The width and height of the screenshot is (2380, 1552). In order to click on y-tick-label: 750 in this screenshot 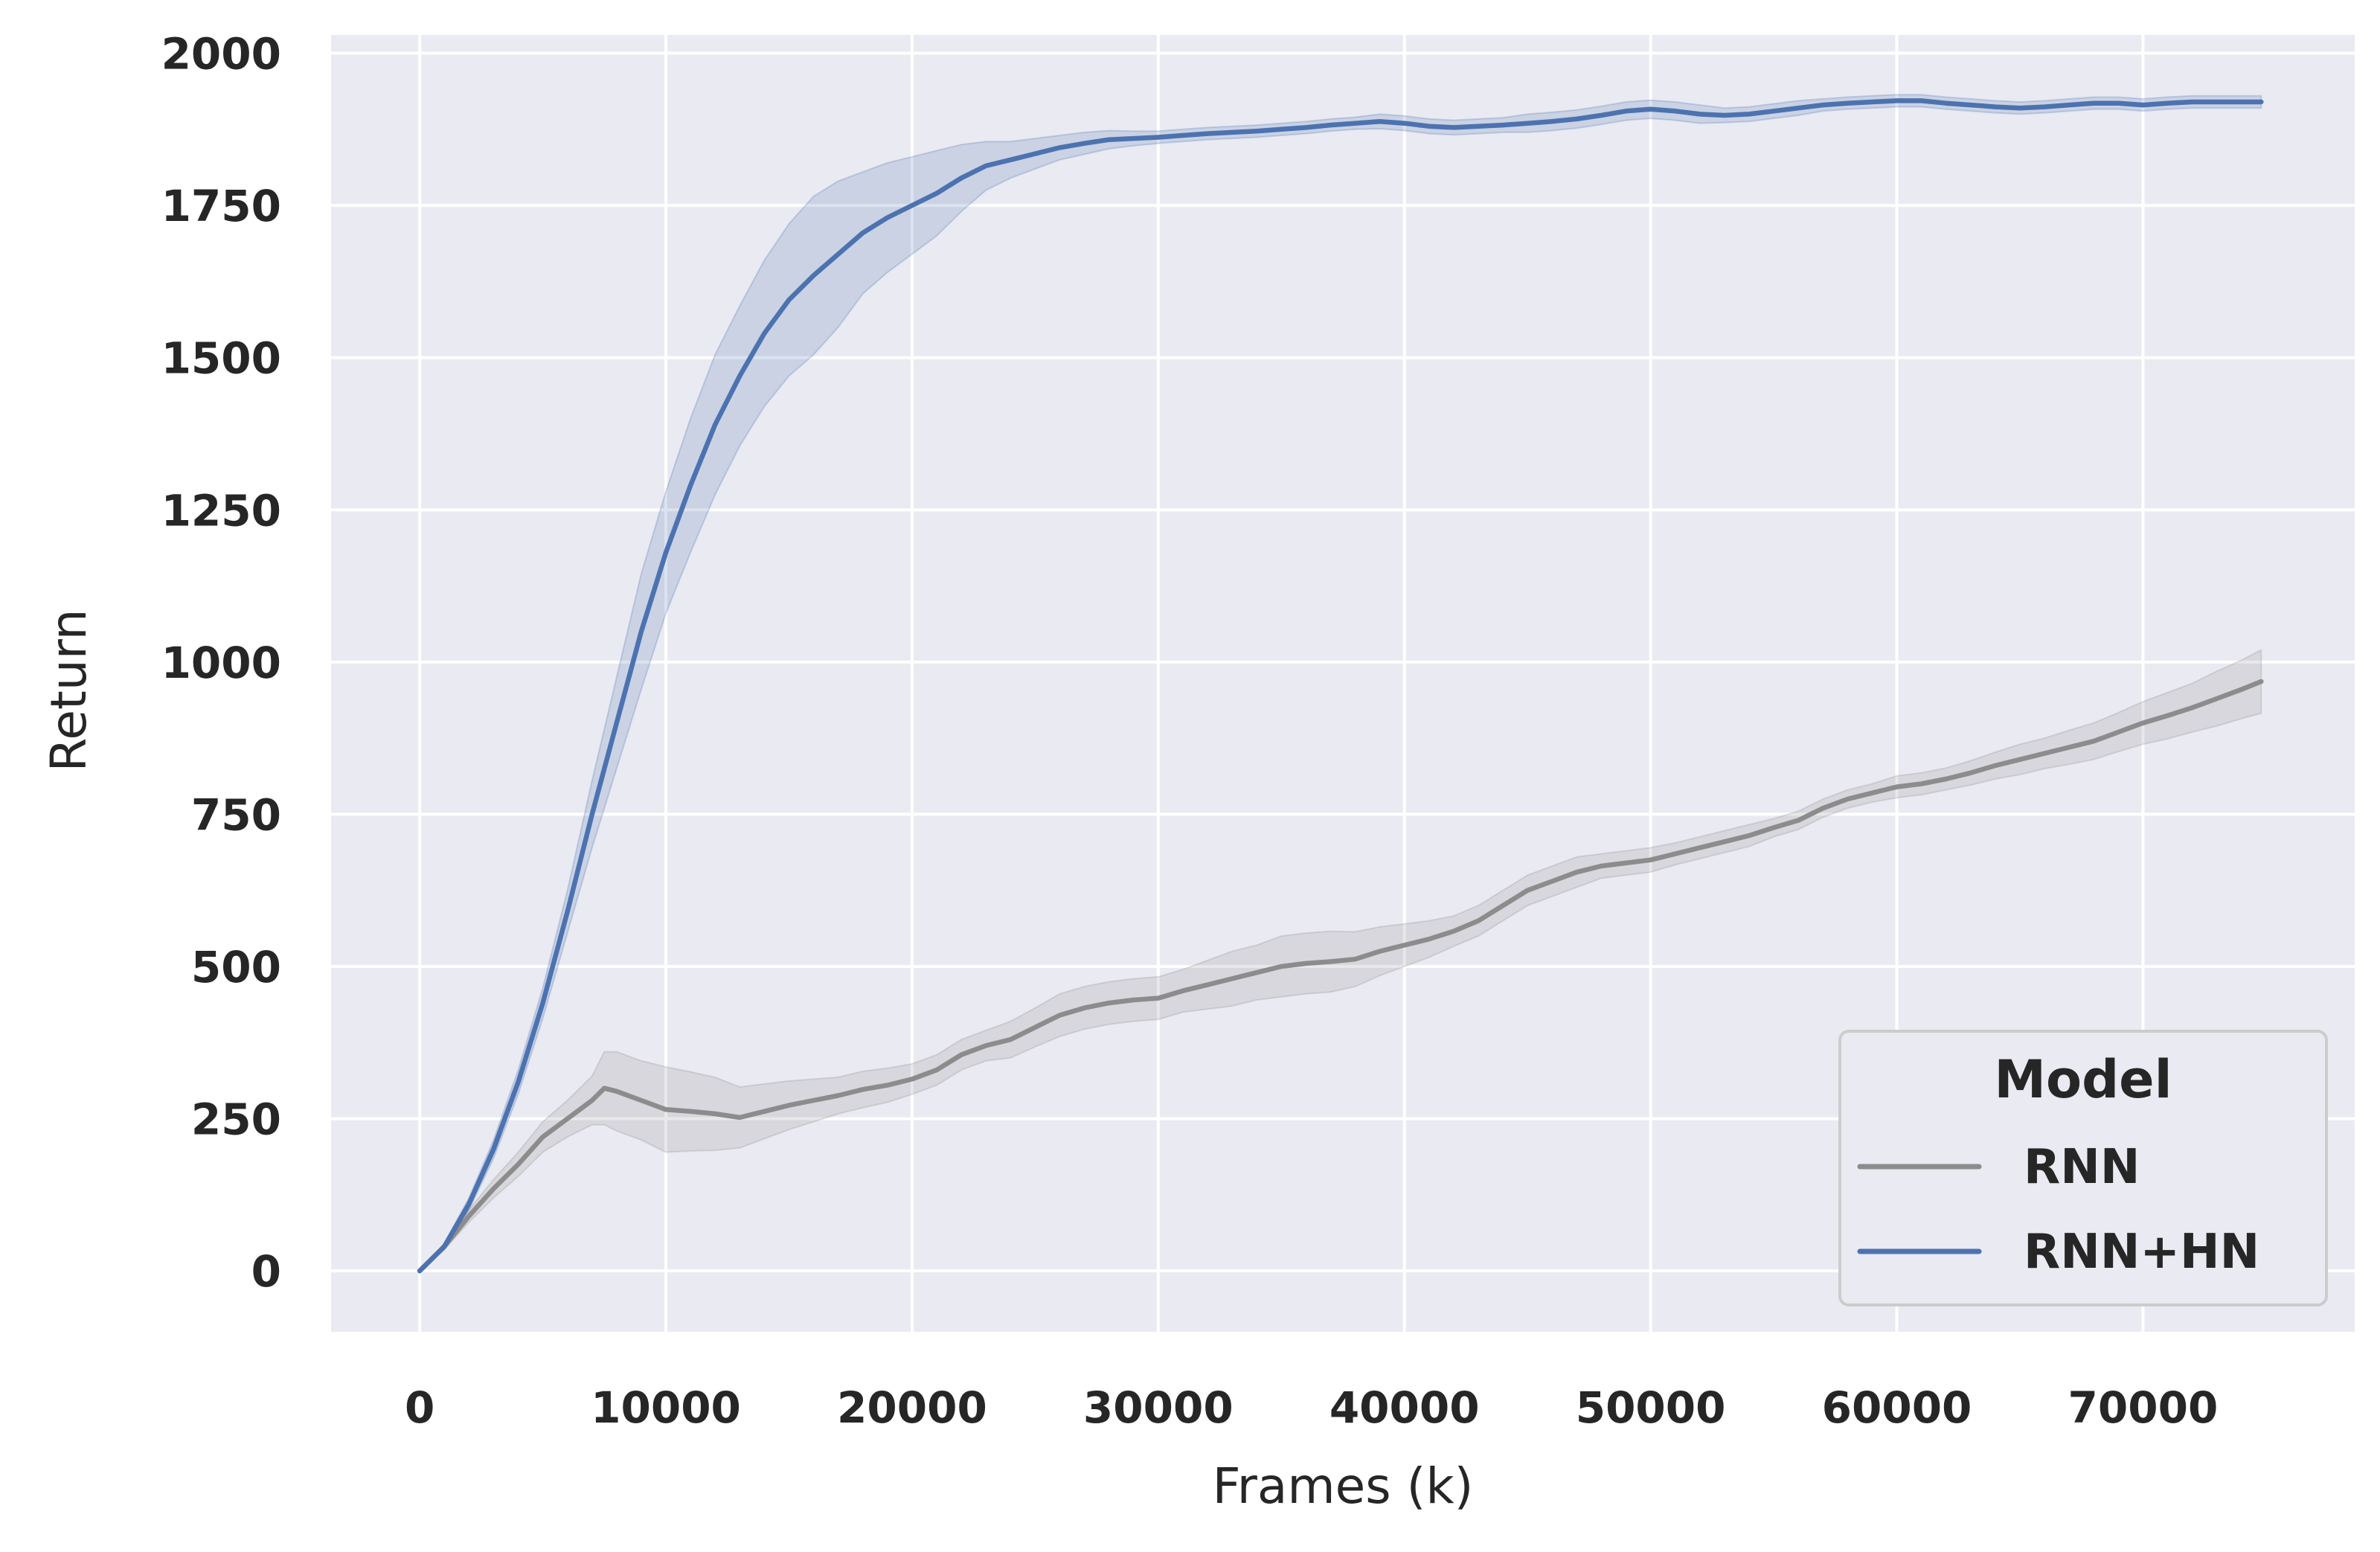, I will do `click(236, 815)`.